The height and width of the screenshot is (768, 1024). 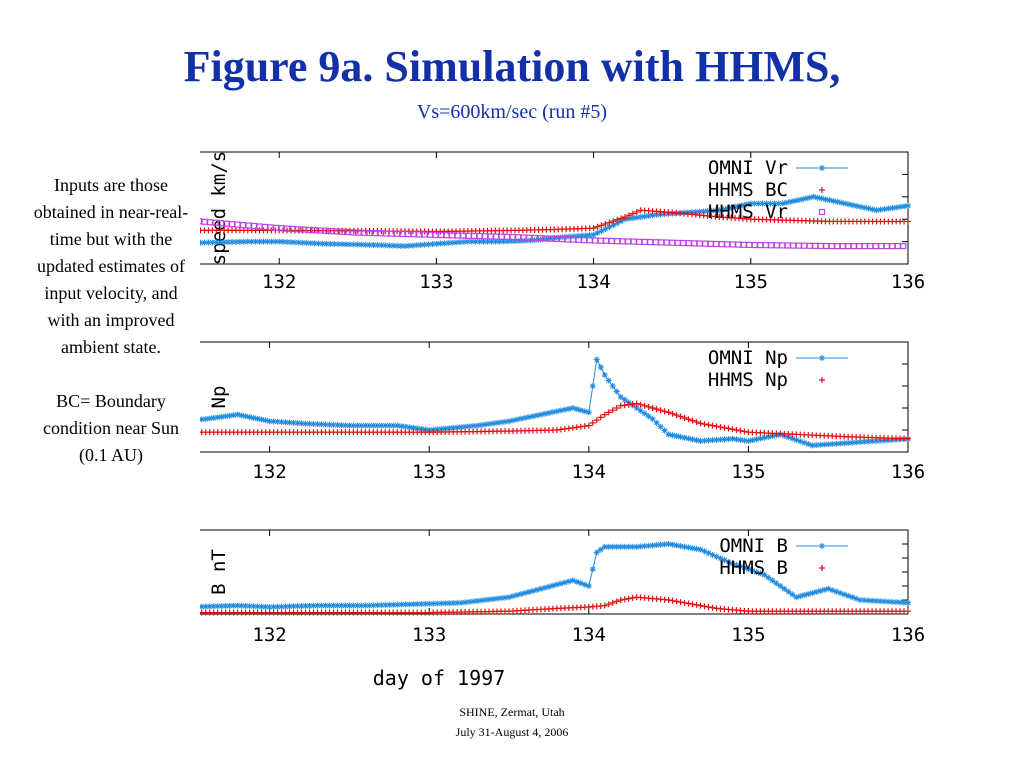 I want to click on footer-dates: July 31-August 4, 2006, so click(x=512, y=732).